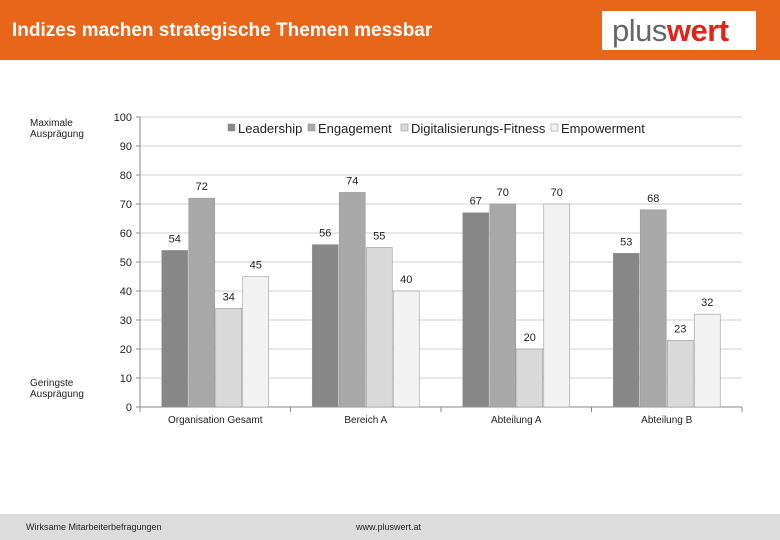  I want to click on logo-plus: plus, so click(639, 30).